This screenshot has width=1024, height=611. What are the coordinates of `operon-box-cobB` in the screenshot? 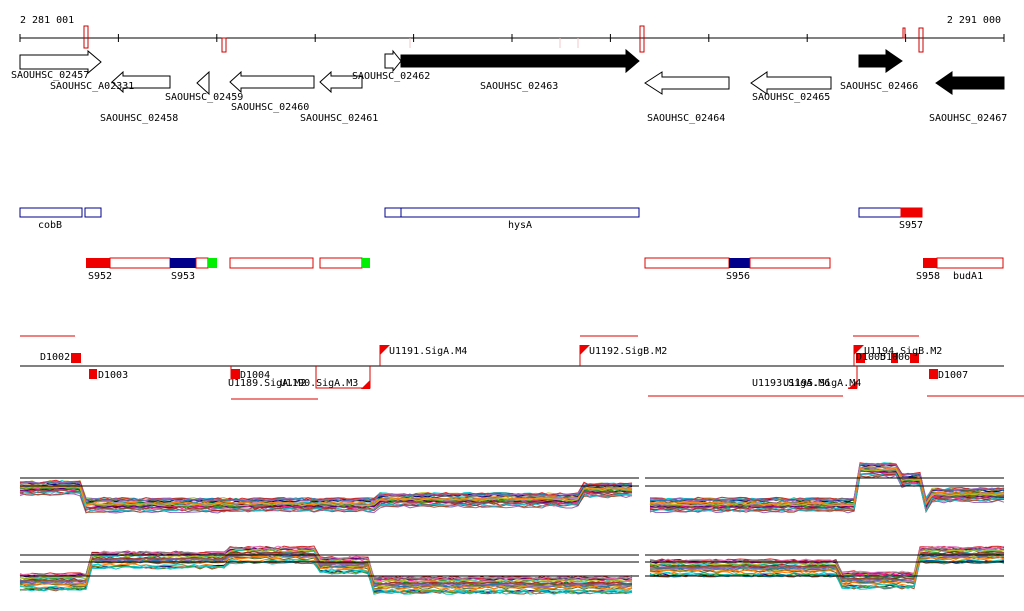 It's located at (51, 212).